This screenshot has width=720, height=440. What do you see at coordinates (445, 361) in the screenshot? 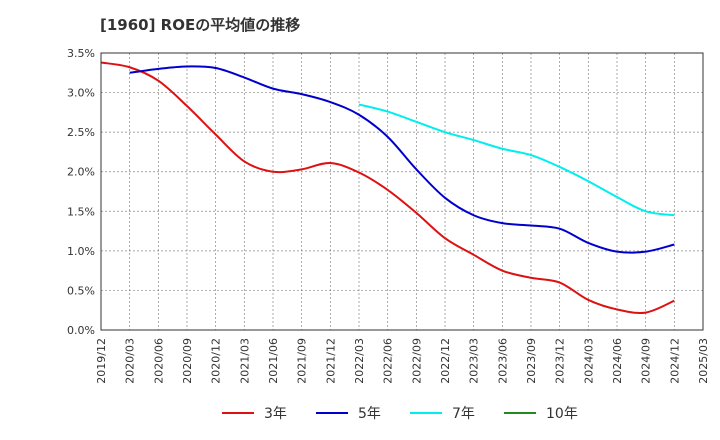
I see `x-tick-label: 2022/12` at bounding box center [445, 361].